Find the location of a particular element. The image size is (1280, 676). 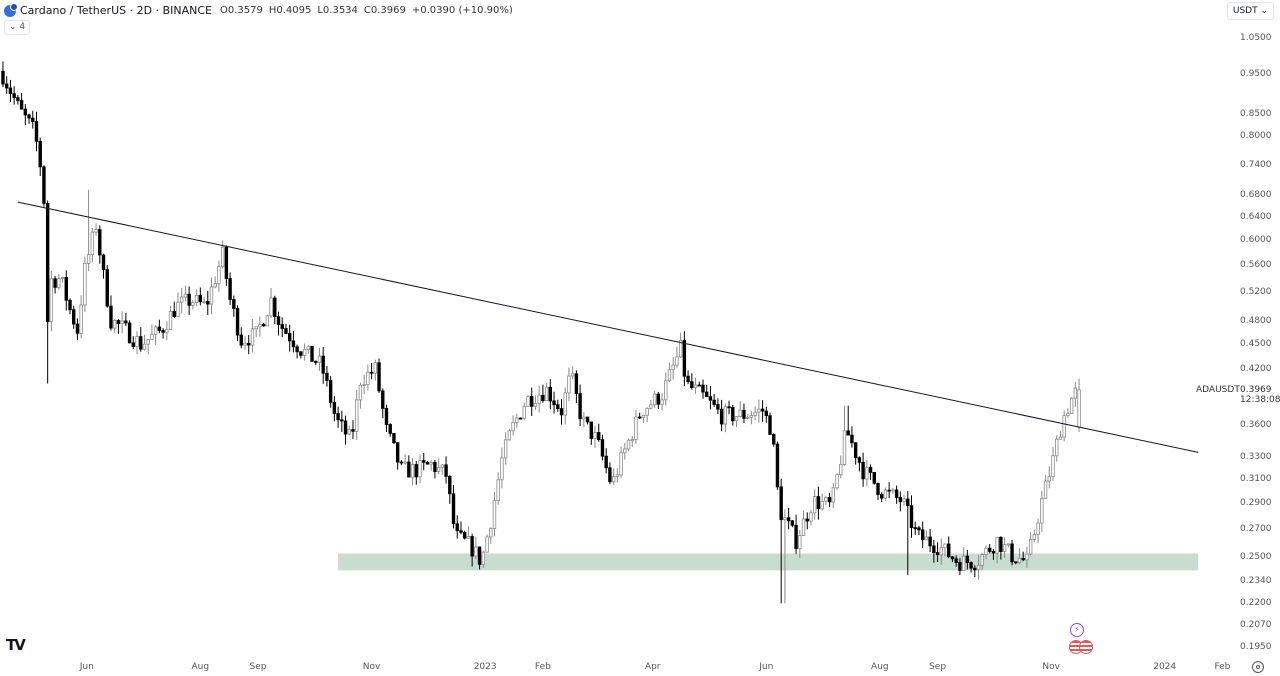

currency-selector: USDT ⌄ is located at coordinates (1250, 11).